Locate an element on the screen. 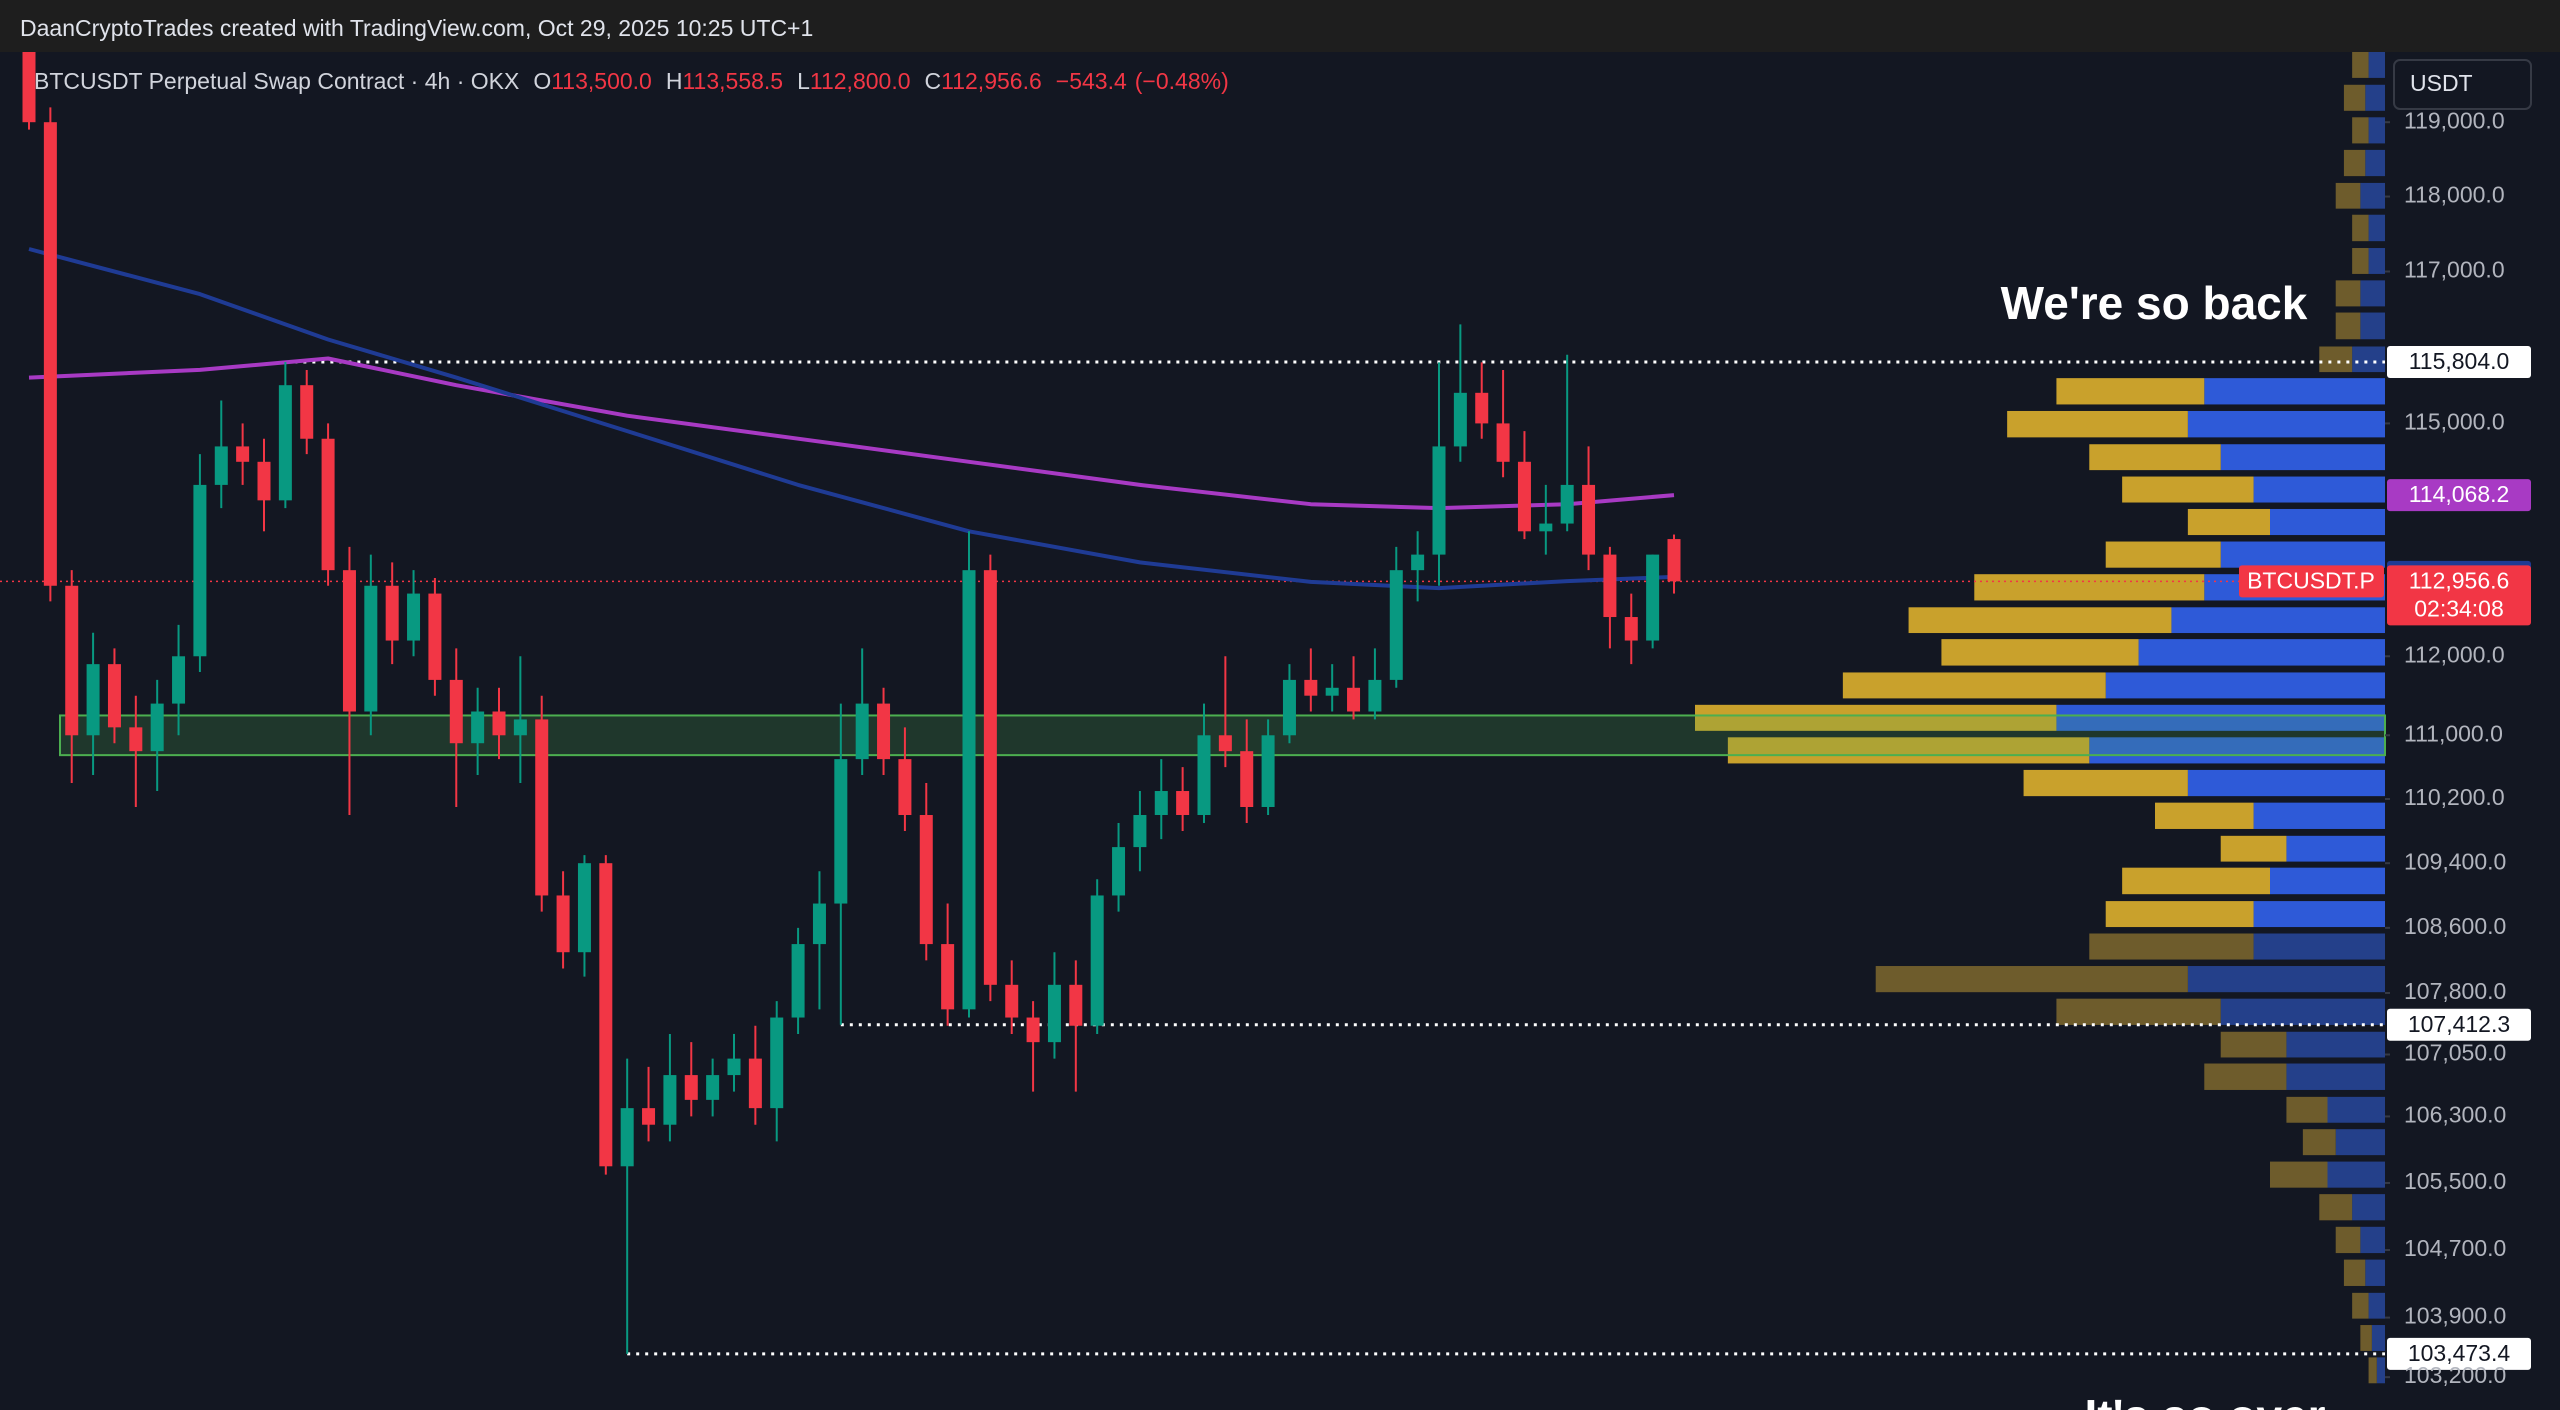  last-symbol: BTCUSDT.P is located at coordinates (2311, 580).